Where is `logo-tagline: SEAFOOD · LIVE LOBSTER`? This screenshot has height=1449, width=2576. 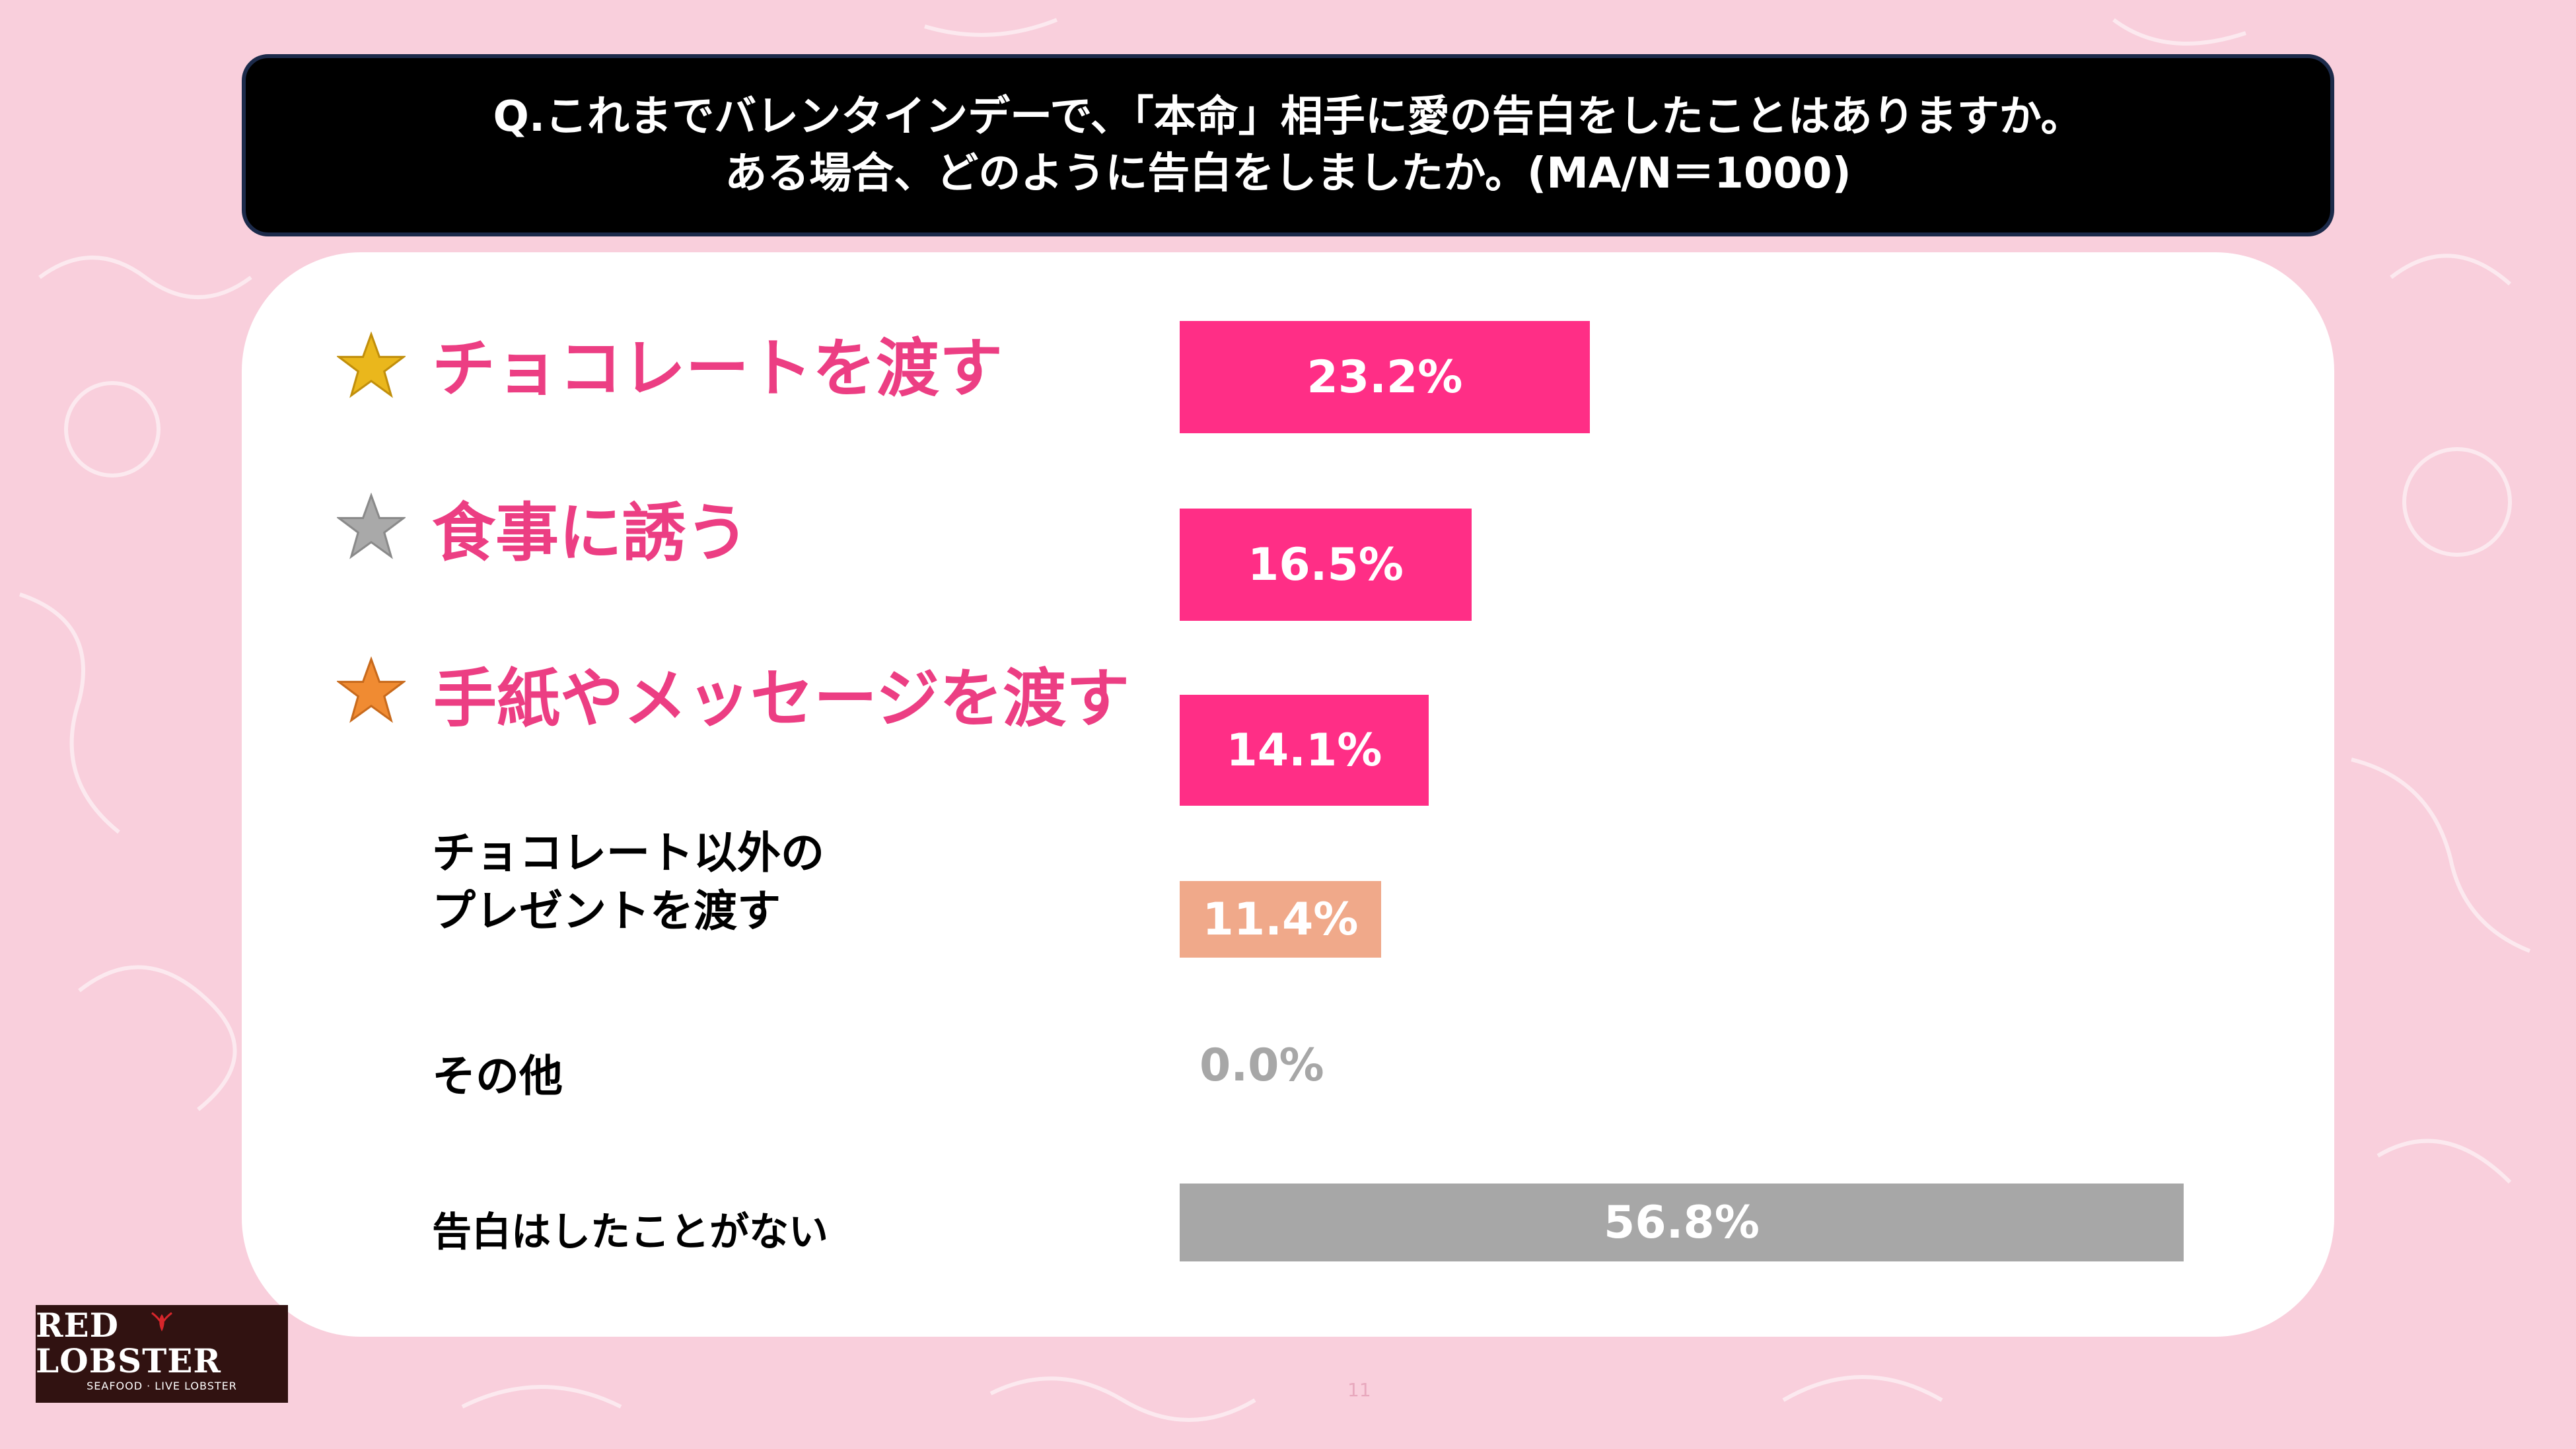 logo-tagline: SEAFOOD · LIVE LOBSTER is located at coordinates (162, 1386).